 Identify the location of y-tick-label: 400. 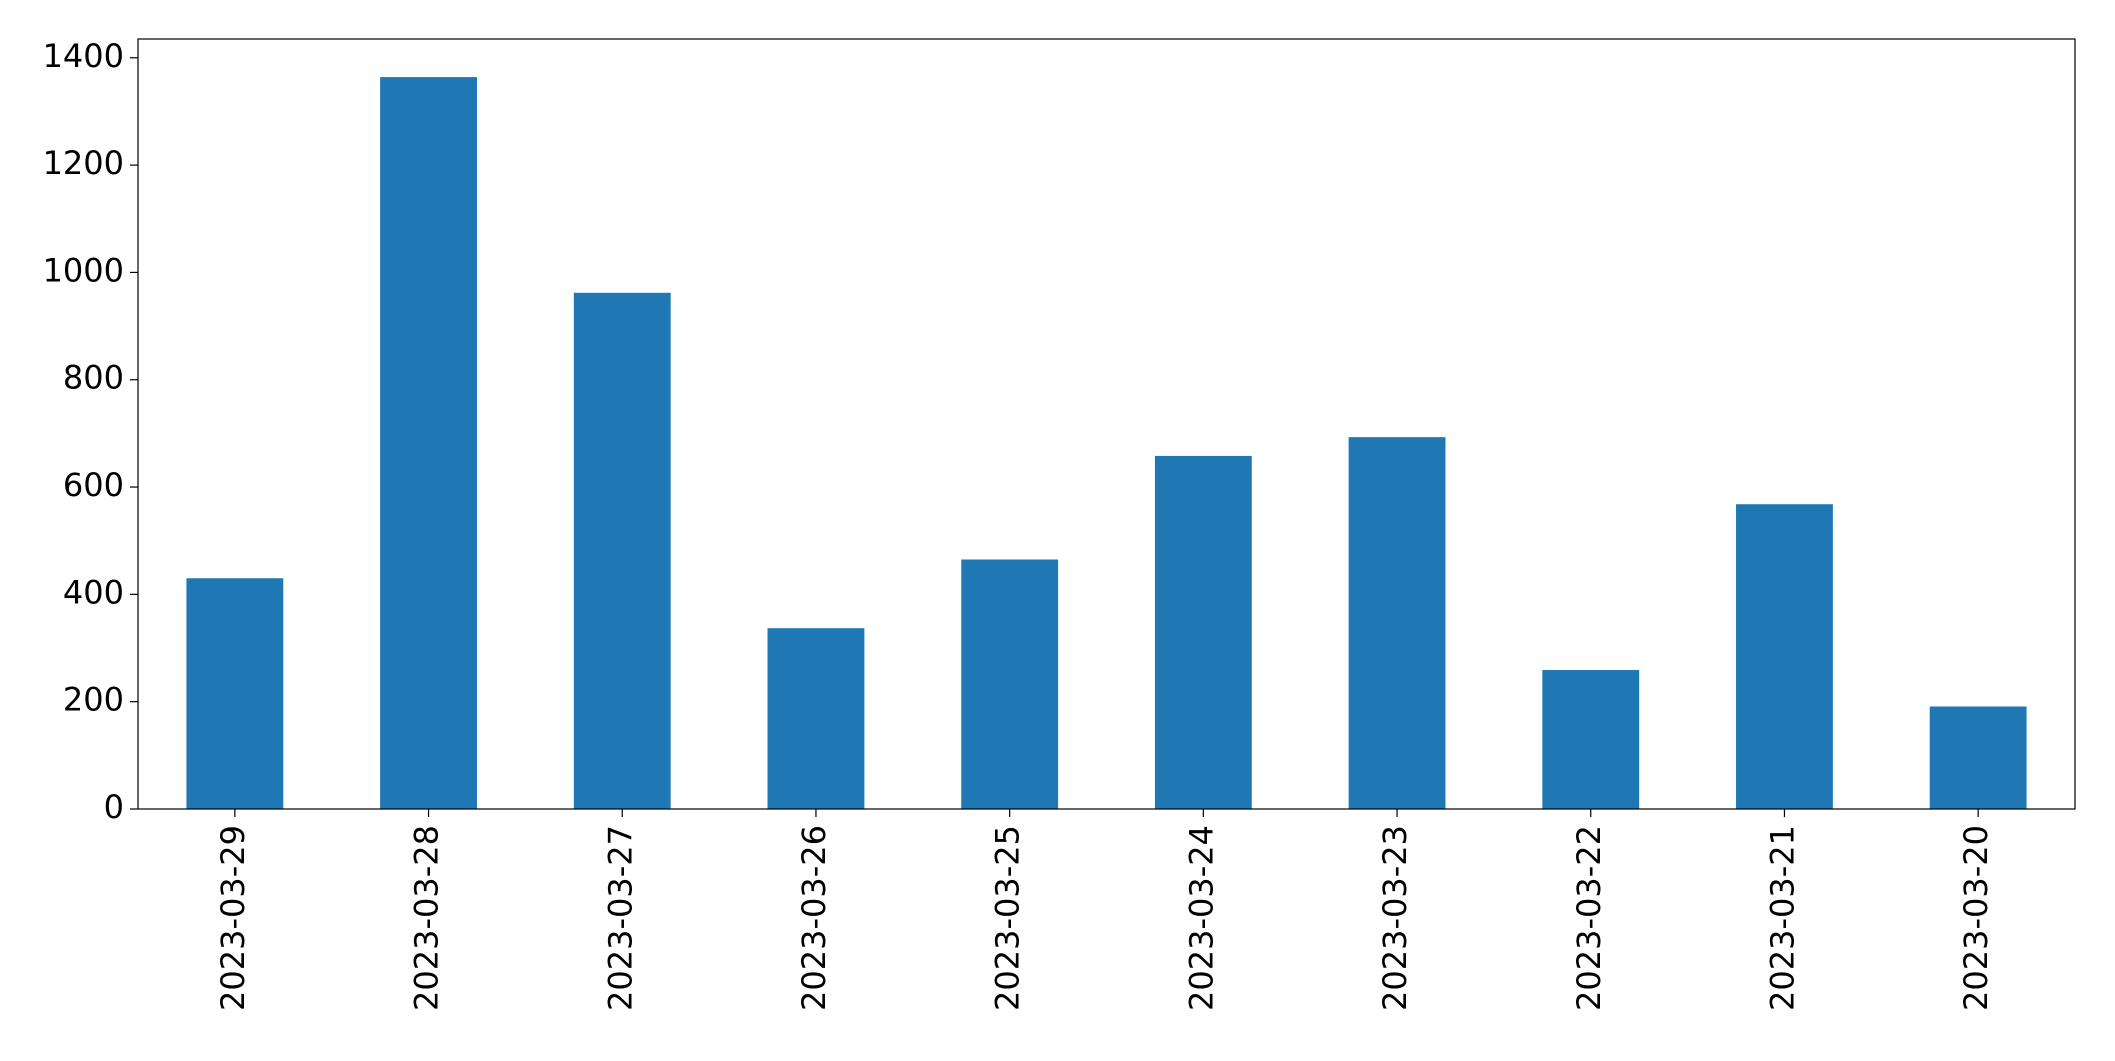
(93, 592).